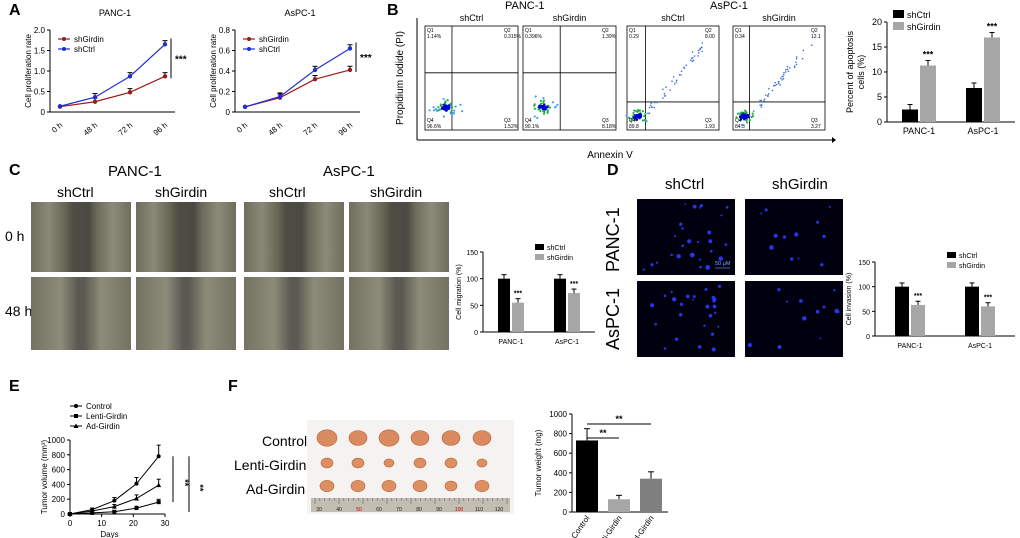  Describe the element at coordinates (471, 78) in the screenshot. I see `flow-plot-frame` at that location.